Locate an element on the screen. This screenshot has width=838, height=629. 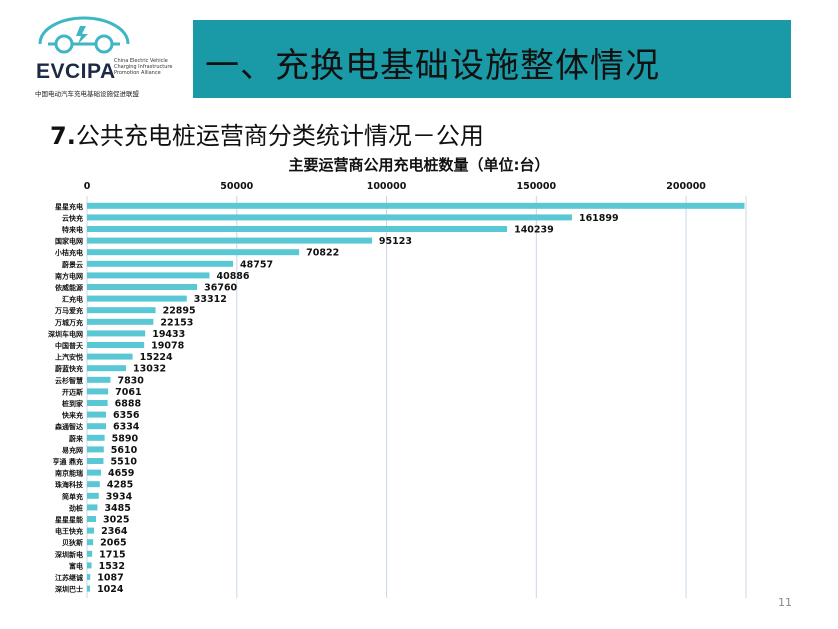
category-label: 深圳车电网 is located at coordinates (65, 333).